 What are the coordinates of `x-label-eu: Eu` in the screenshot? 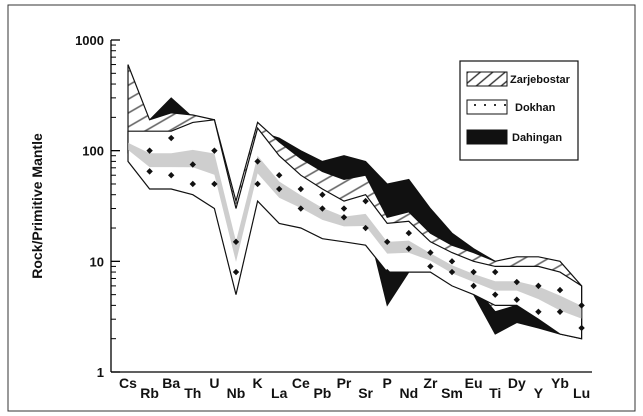 It's located at (474, 383).